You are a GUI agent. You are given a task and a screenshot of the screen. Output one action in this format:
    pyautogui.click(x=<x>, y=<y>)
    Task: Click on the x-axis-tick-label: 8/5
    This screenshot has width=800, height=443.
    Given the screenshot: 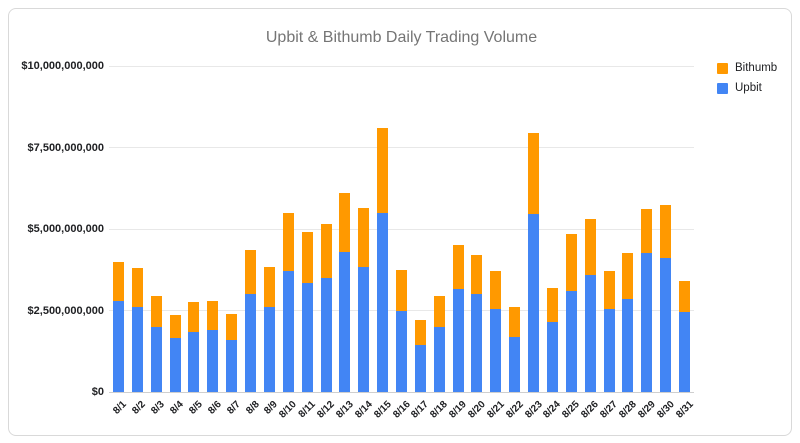 What is the action you would take?
    pyautogui.click(x=196, y=408)
    